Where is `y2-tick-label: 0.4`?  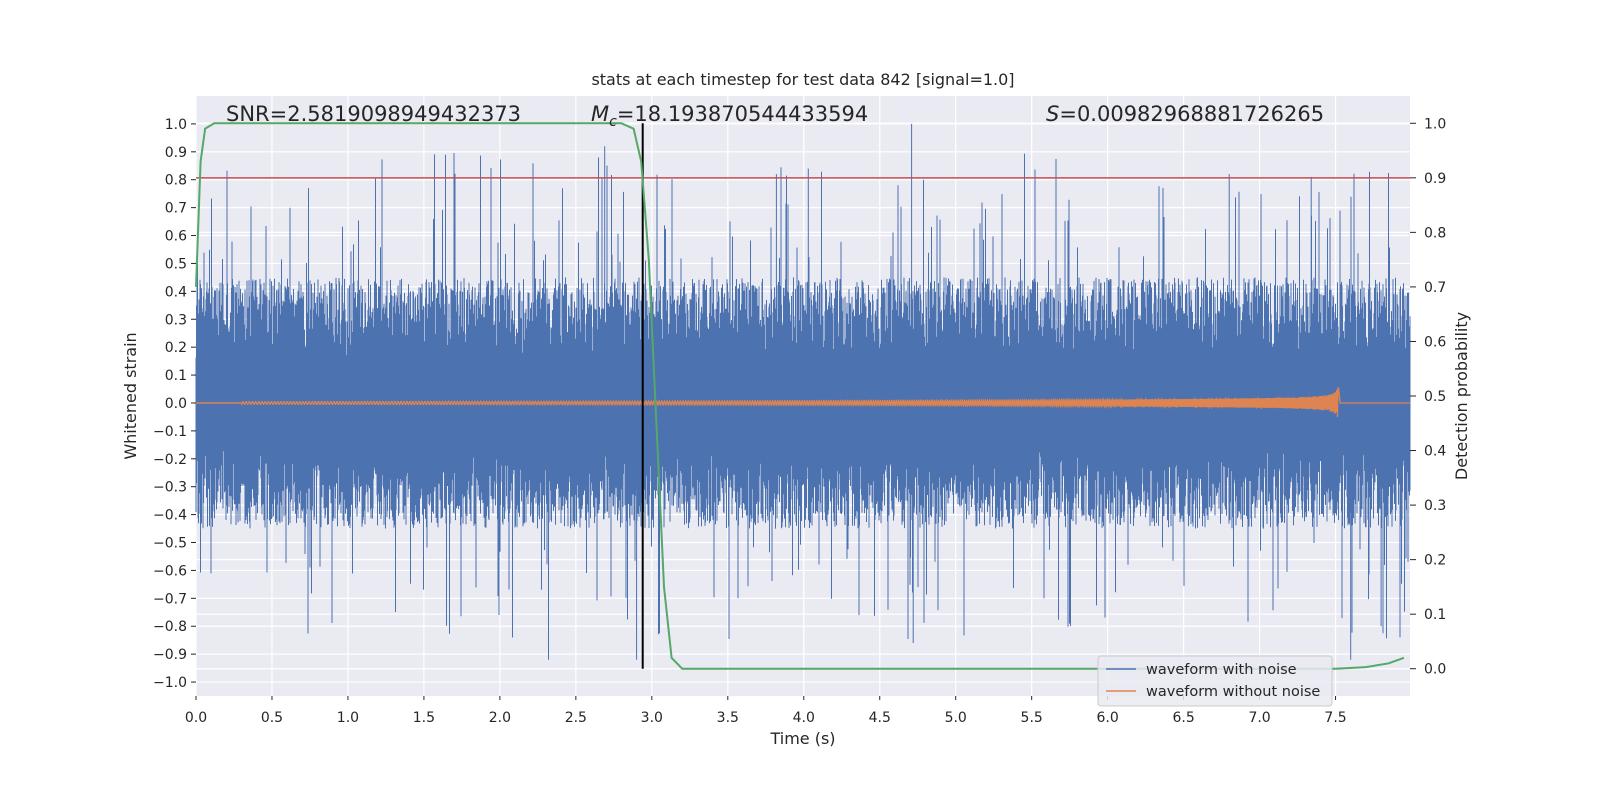
y2-tick-label: 0.4 is located at coordinates (1435, 452).